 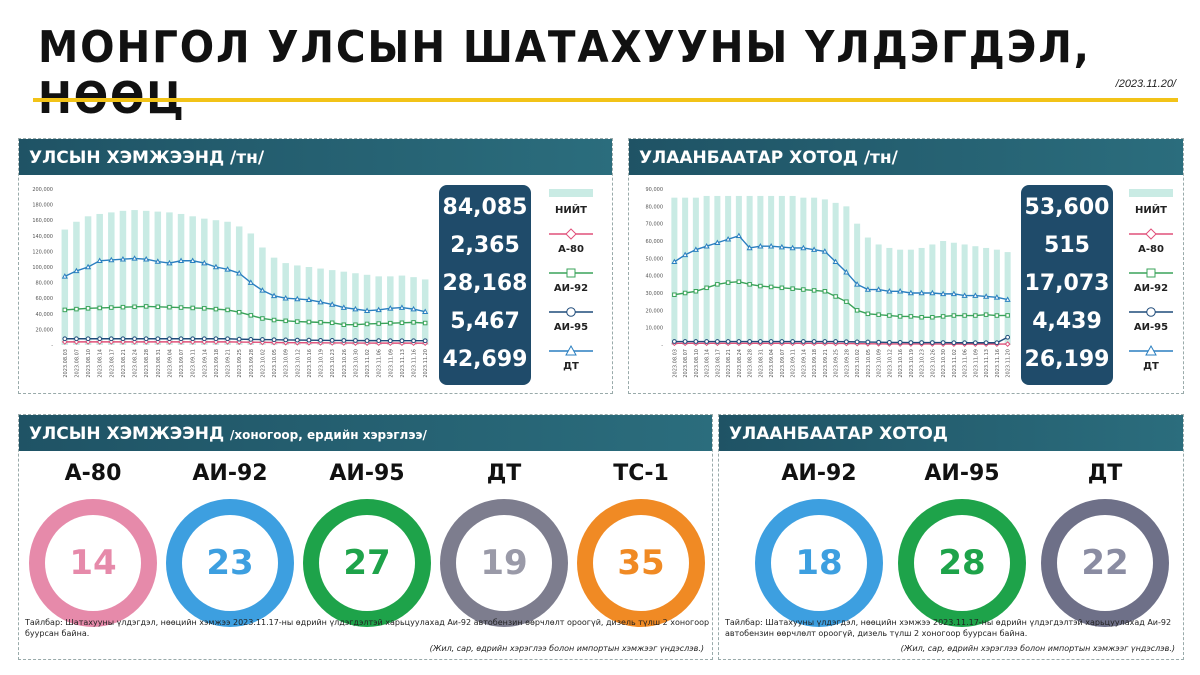 What do you see at coordinates (66, 363) in the screenshot?
I see `x-tick-label: 2023.08.03` at bounding box center [66, 363].